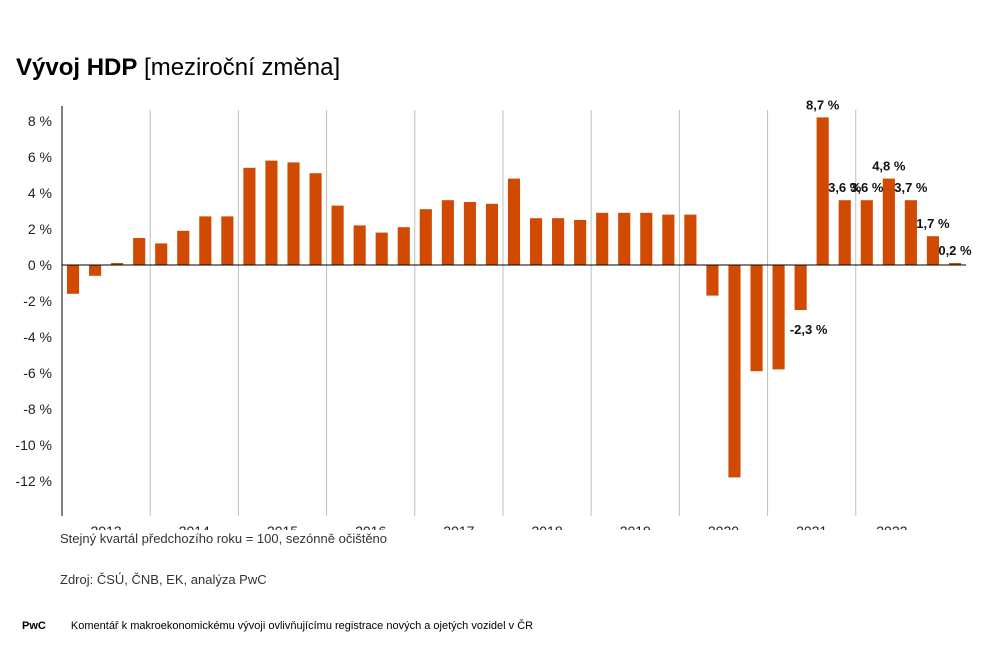  Describe the element at coordinates (282, 526) in the screenshot. I see `x-tick-label: 2015` at that location.